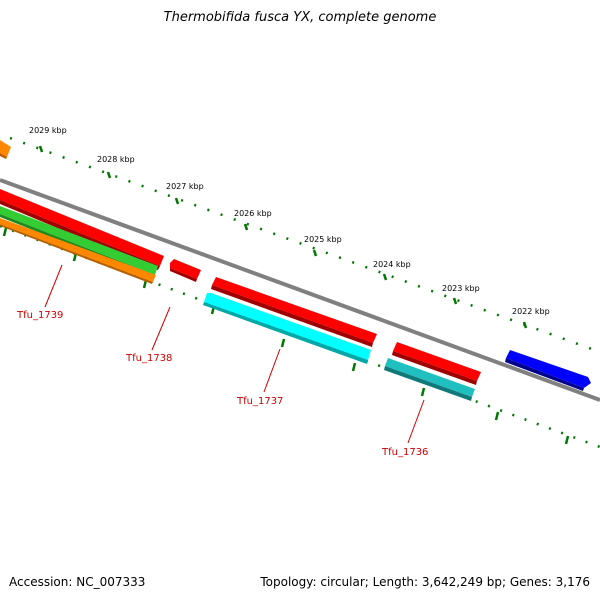  Describe the element at coordinates (39, 315) in the screenshot. I see `gene-label-tfu-1739: Tfu_1739` at that location.